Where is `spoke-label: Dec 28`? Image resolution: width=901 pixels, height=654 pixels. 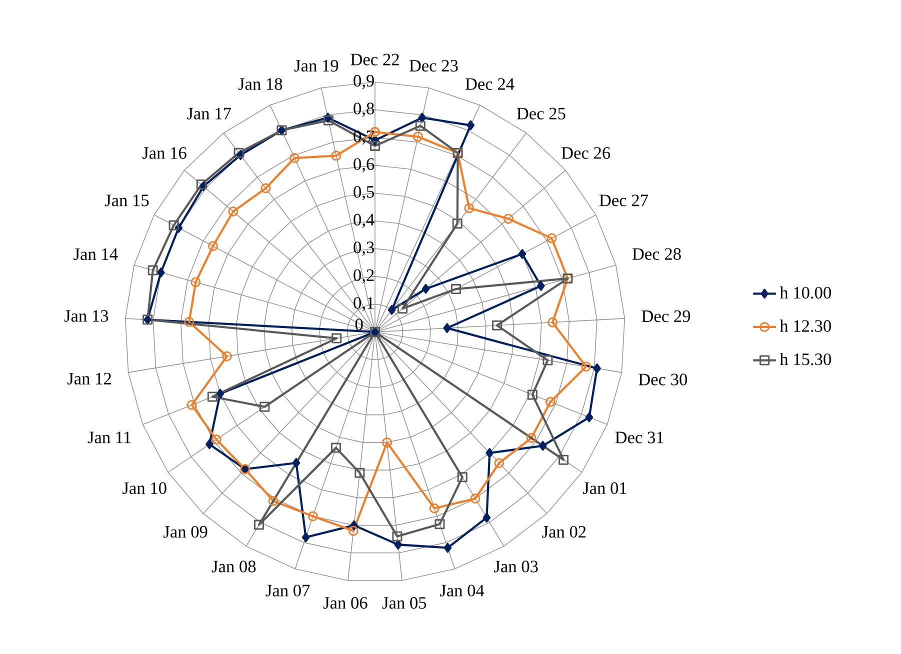
spoke-label: Dec 28 is located at coordinates (656, 254).